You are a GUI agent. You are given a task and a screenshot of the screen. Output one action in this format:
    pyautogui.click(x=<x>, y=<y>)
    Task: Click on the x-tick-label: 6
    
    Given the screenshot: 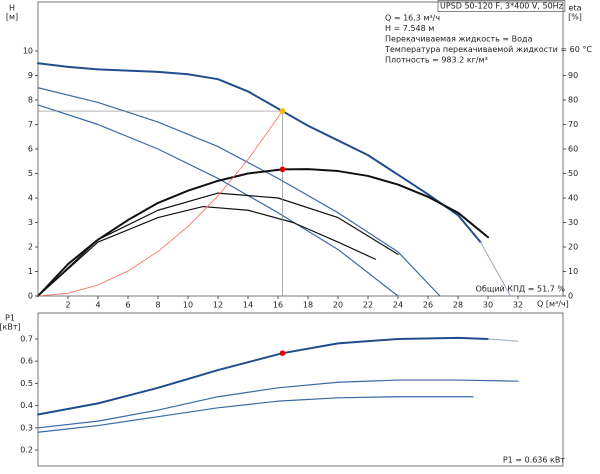 What is the action you would take?
    pyautogui.click(x=127, y=305)
    